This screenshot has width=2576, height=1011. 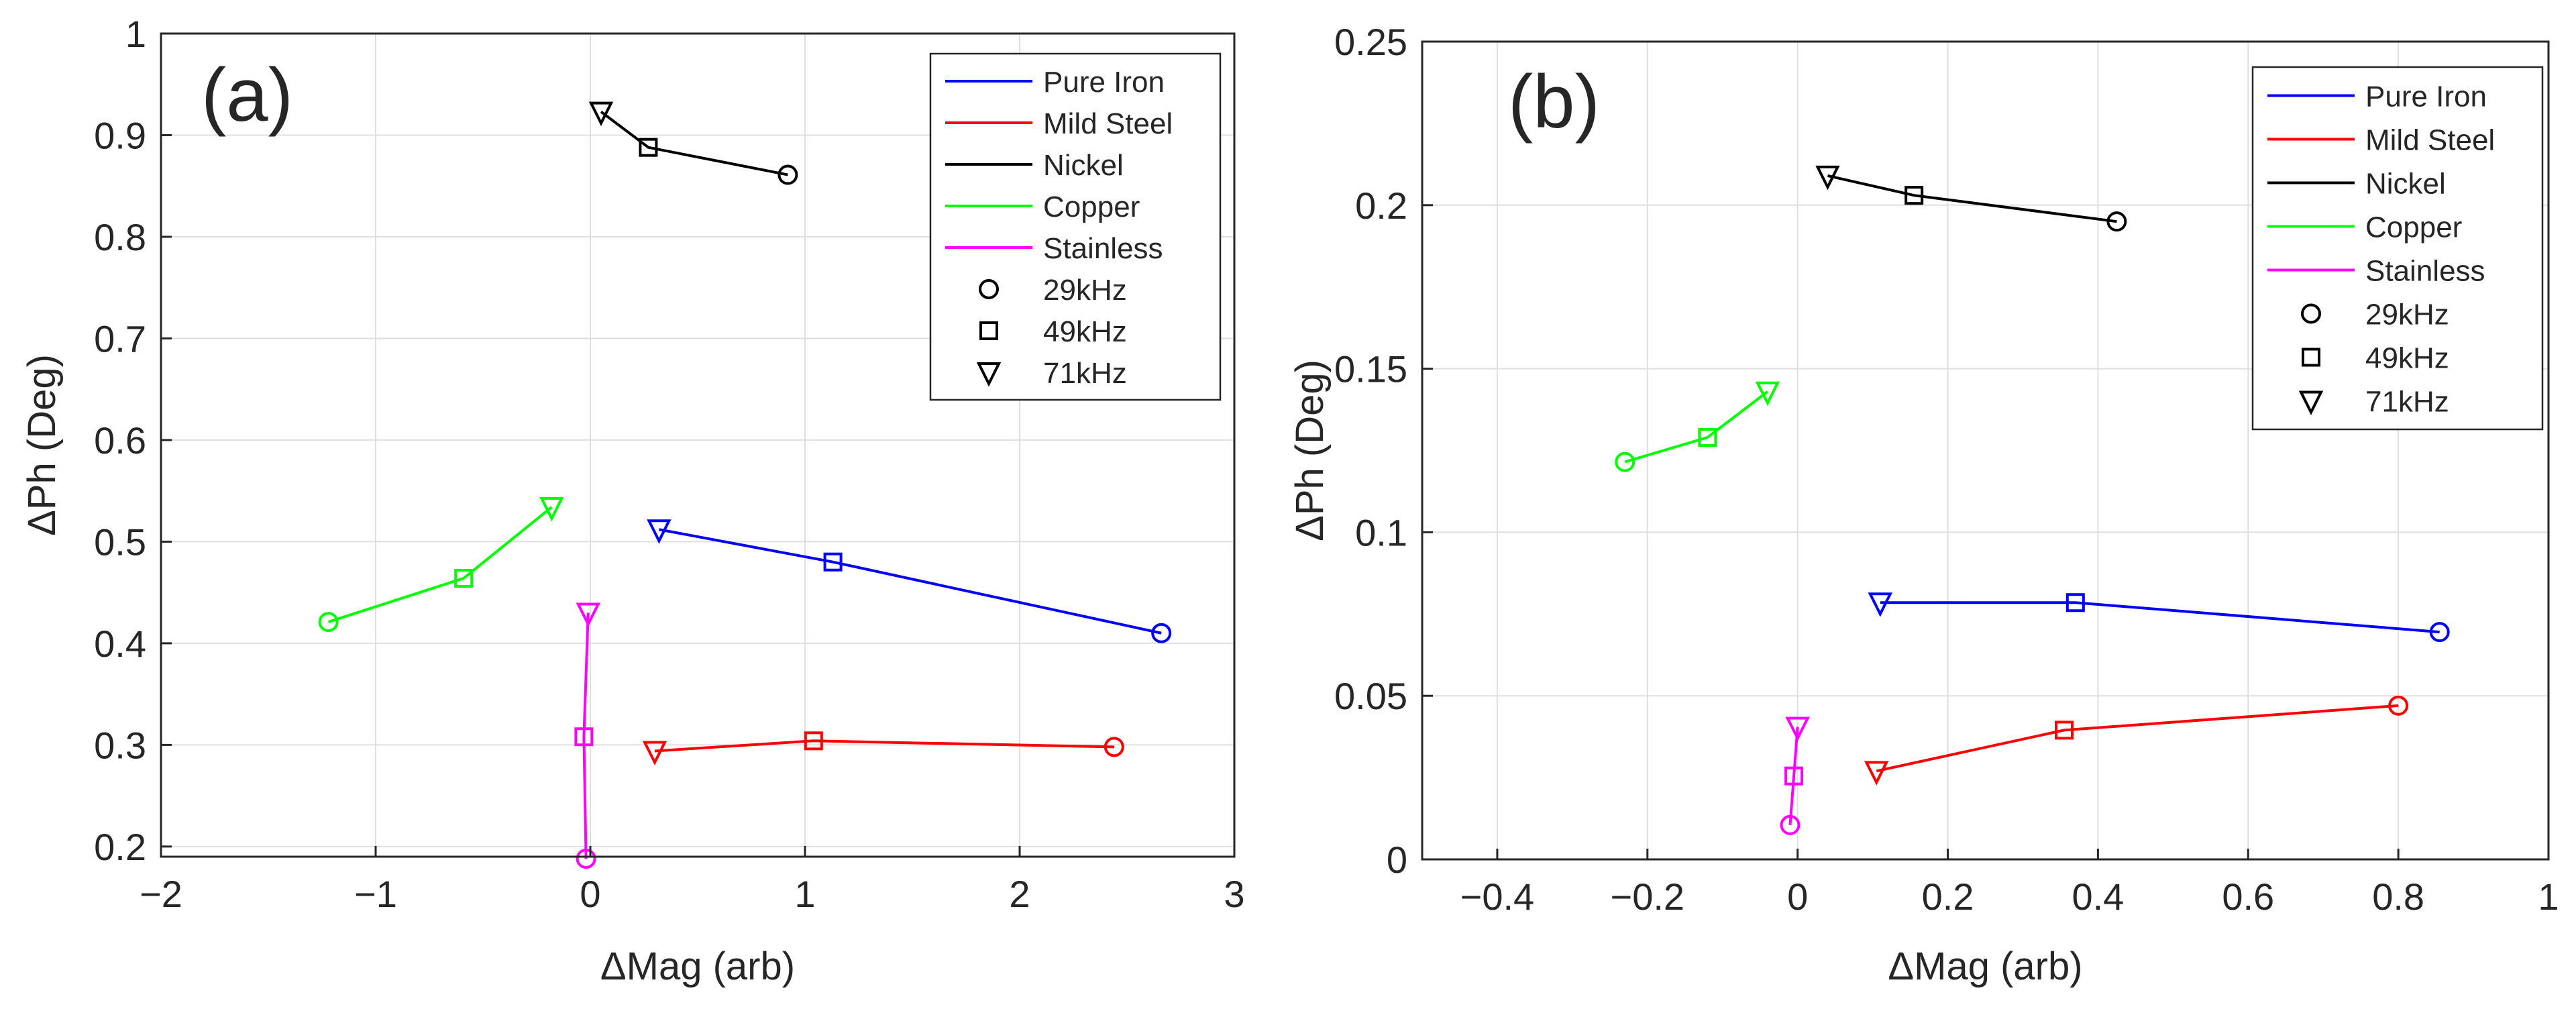 What do you see at coordinates (2398, 705) in the screenshot?
I see `panel-b-mild-steel-point-29khz` at bounding box center [2398, 705].